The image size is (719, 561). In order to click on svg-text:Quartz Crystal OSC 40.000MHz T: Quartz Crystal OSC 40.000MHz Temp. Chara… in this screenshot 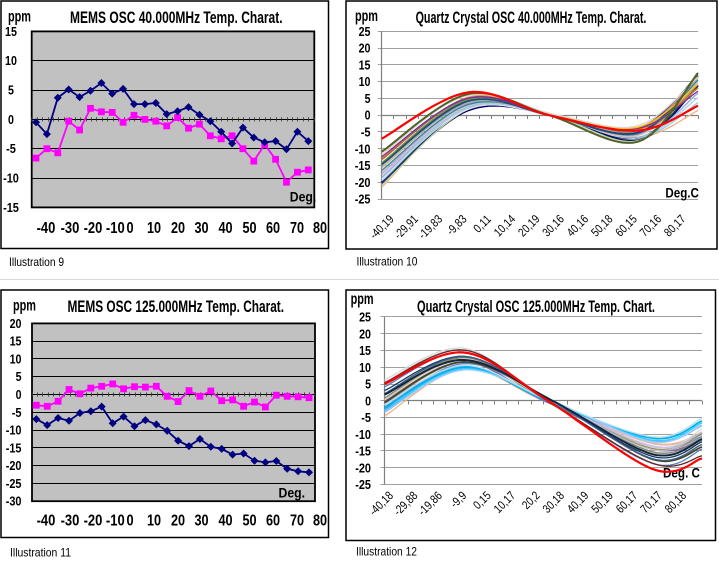, I will do `click(531, 17)`.